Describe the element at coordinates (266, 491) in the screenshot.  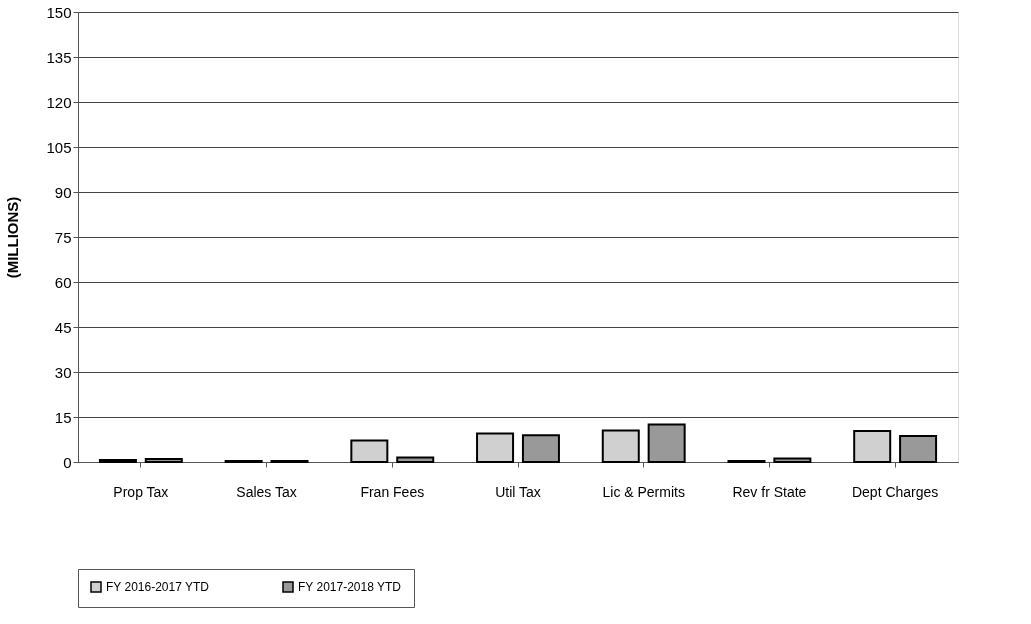
I see `x-tick-label: Sales Tax` at that location.